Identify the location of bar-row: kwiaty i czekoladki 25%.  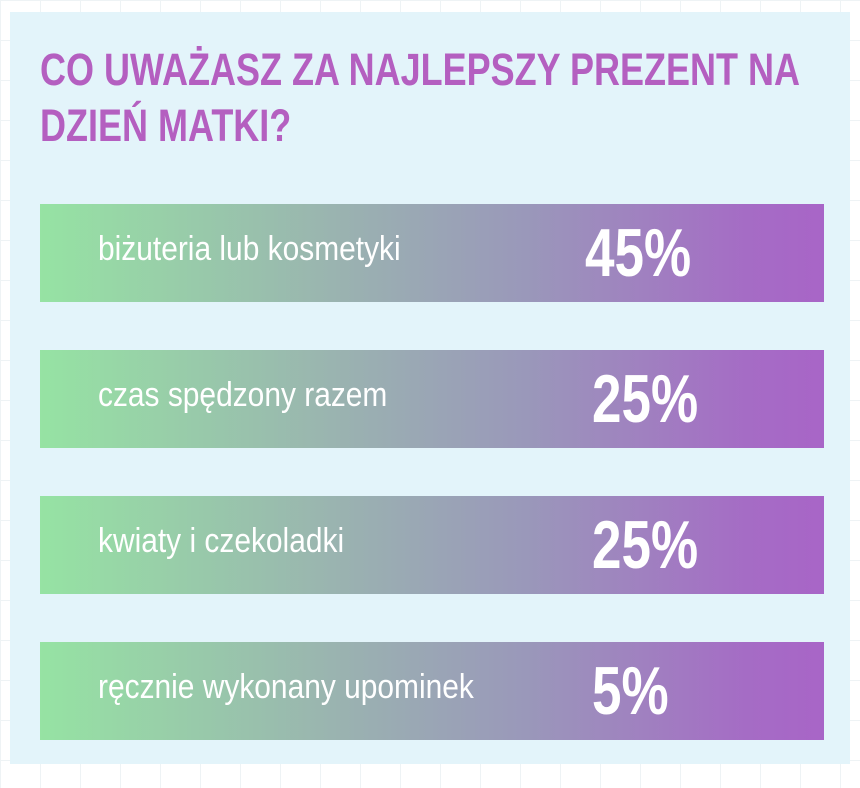
(432, 545).